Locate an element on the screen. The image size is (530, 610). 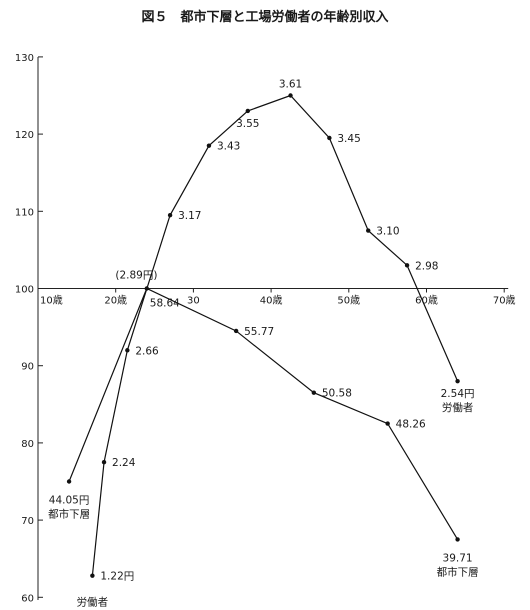
x-tick-label: 30 is located at coordinates (193, 301).